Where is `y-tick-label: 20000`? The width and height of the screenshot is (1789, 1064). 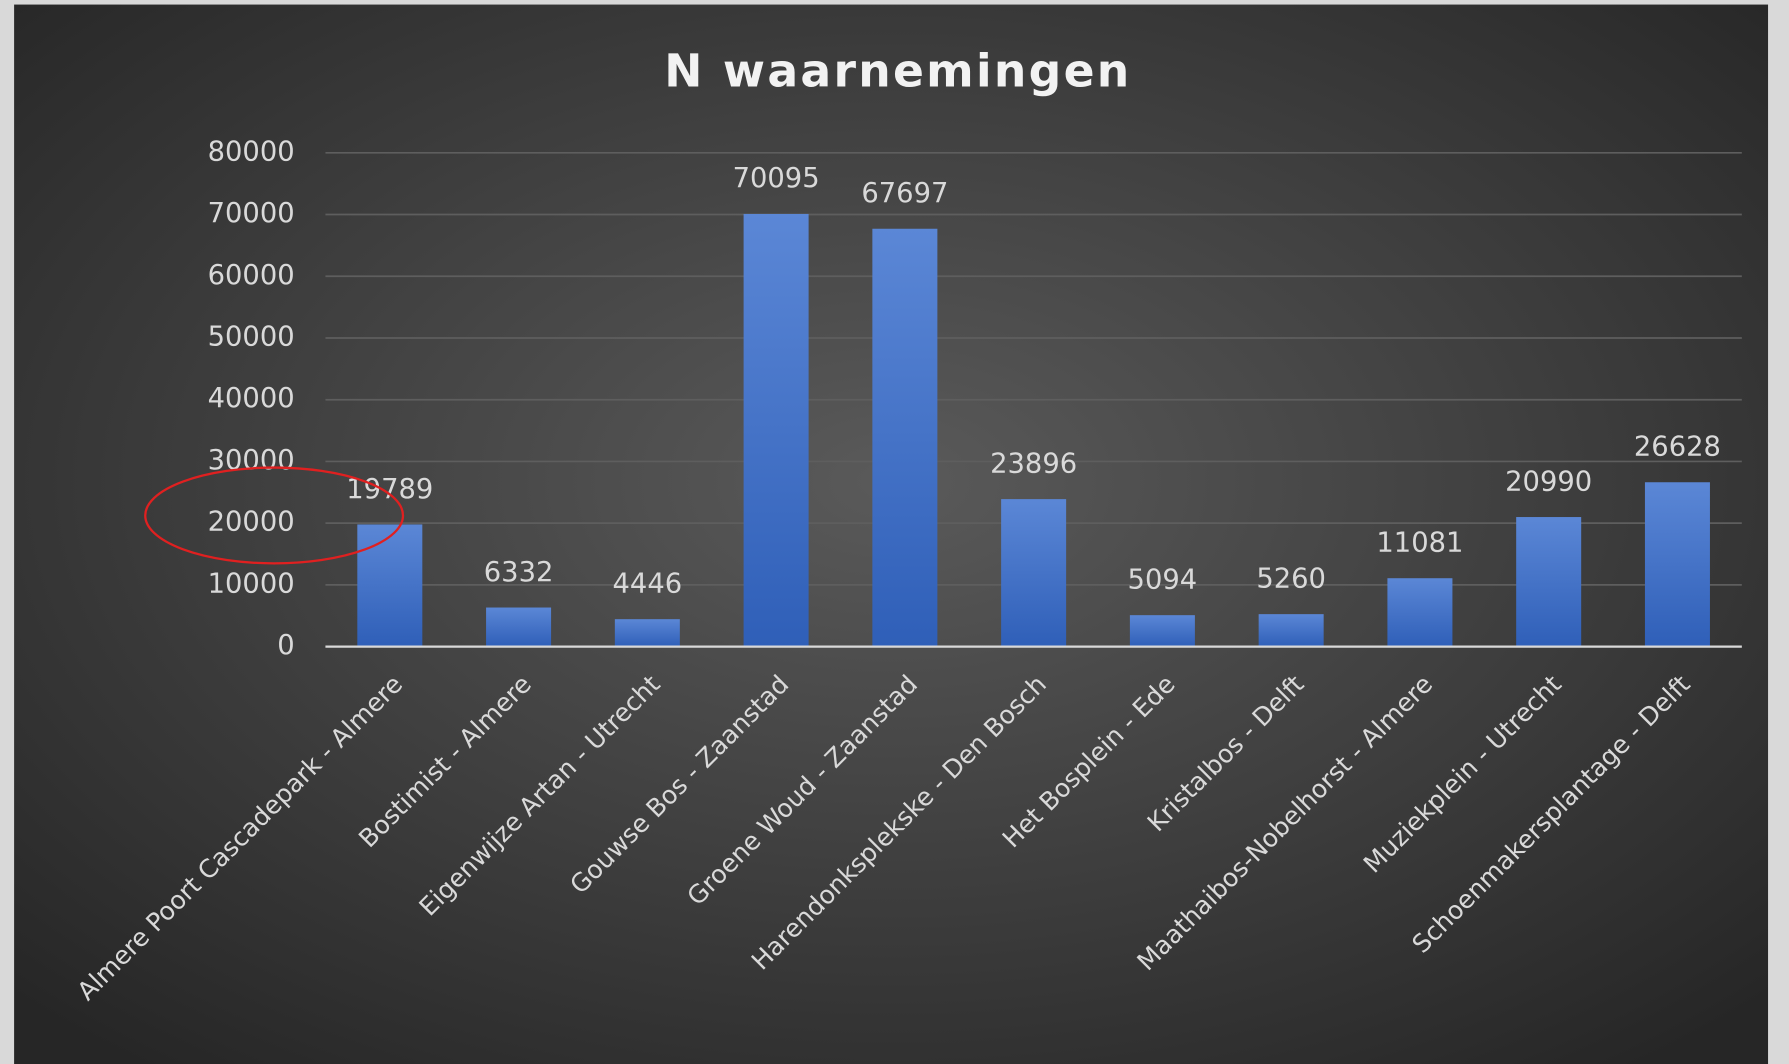
y-tick-label: 20000 is located at coordinates (251, 522).